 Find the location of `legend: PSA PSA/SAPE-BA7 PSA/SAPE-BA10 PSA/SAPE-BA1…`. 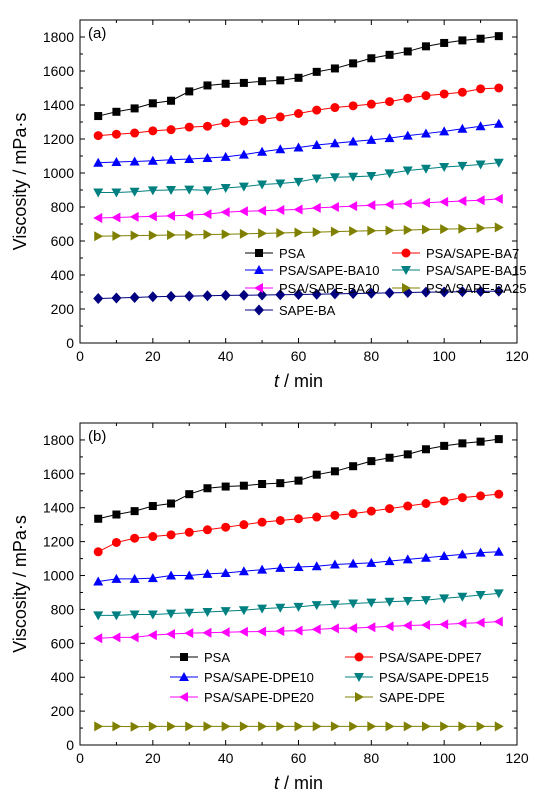

legend: PSA PSA/SAPE-BA7 PSA/SAPE-BA10 PSA/SAPE-BA1… is located at coordinates (385, 282).